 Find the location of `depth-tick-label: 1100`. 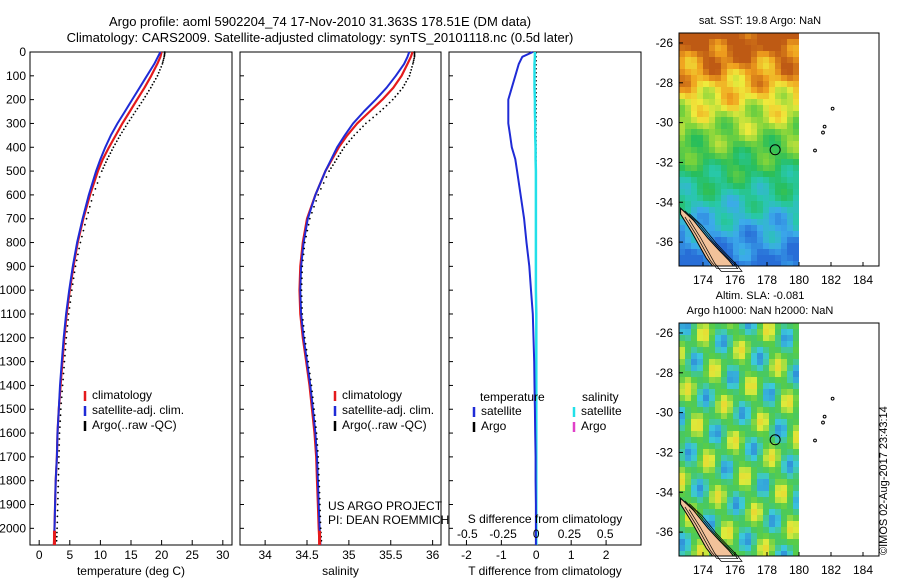

depth-tick-label: 1100 is located at coordinates (13, 314).